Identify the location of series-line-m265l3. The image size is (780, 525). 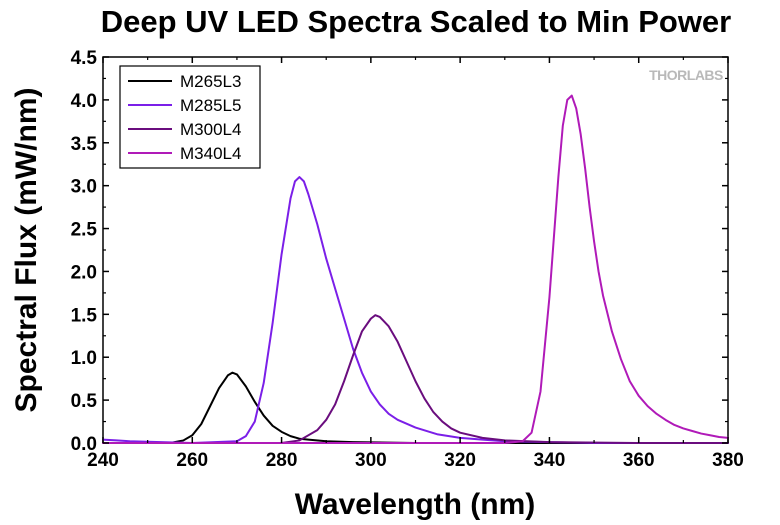
(415, 407).